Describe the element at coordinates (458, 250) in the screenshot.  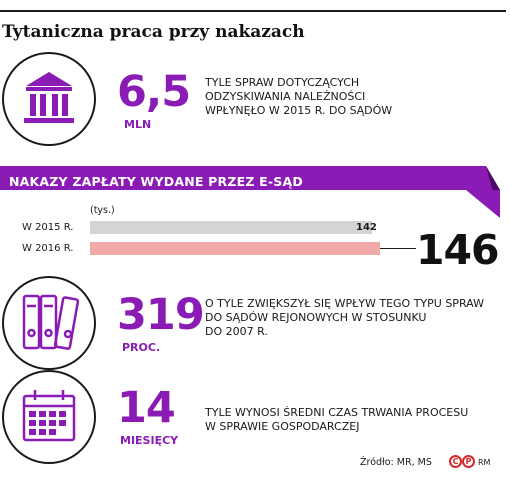
I see `bar-value-2016-callout: 146` at that location.